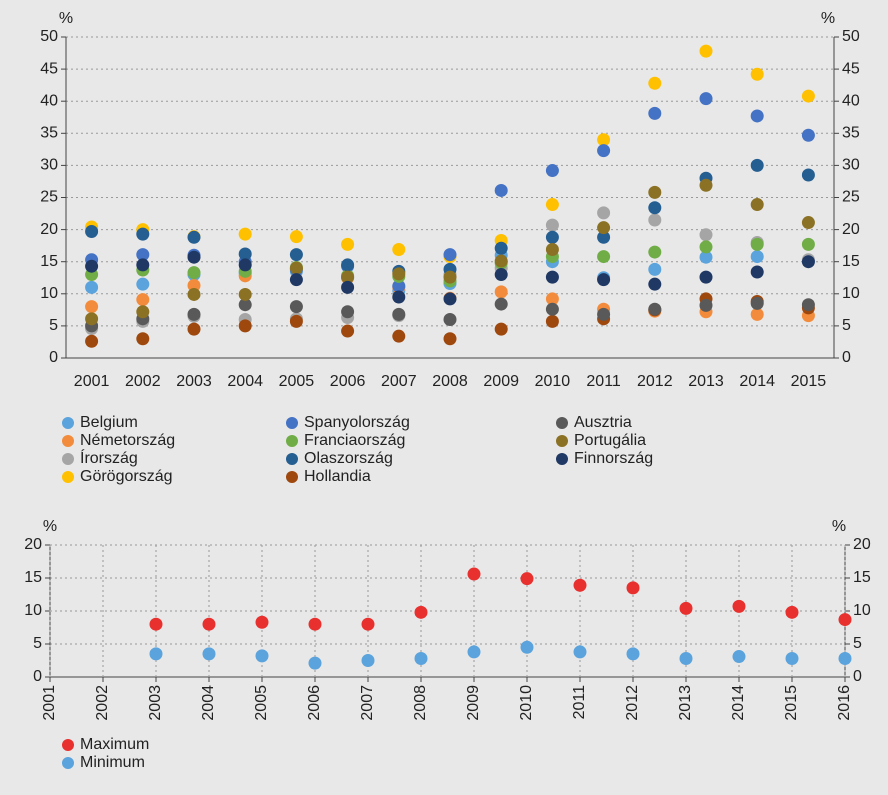 This screenshot has width=888, height=795. I want to click on legend-label: Ausztria, so click(603, 422).